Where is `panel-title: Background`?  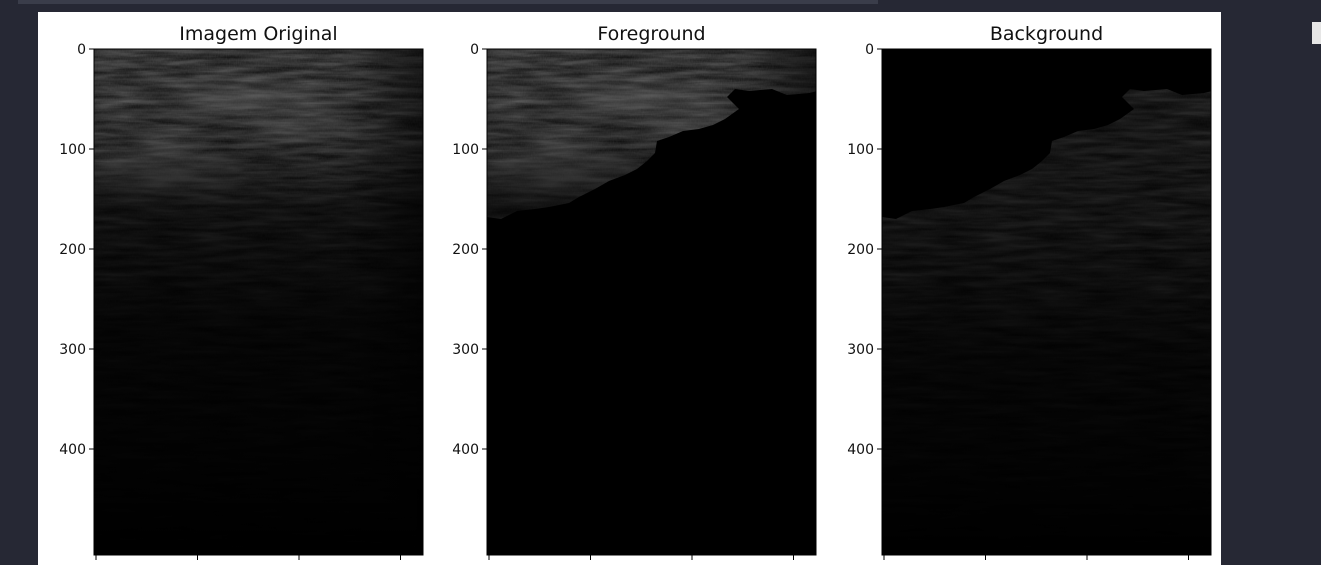 panel-title: Background is located at coordinates (1046, 34).